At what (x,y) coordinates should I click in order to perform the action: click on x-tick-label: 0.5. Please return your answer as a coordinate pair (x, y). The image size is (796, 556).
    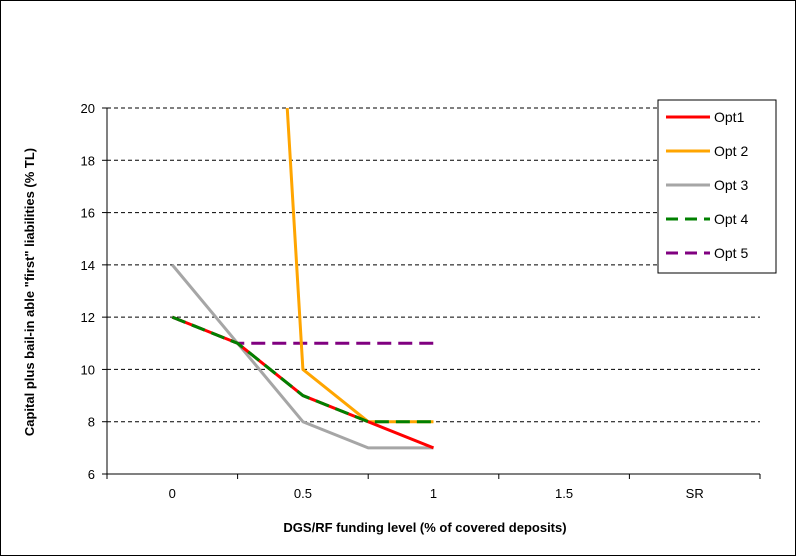
    Looking at the image, I should click on (303, 493).